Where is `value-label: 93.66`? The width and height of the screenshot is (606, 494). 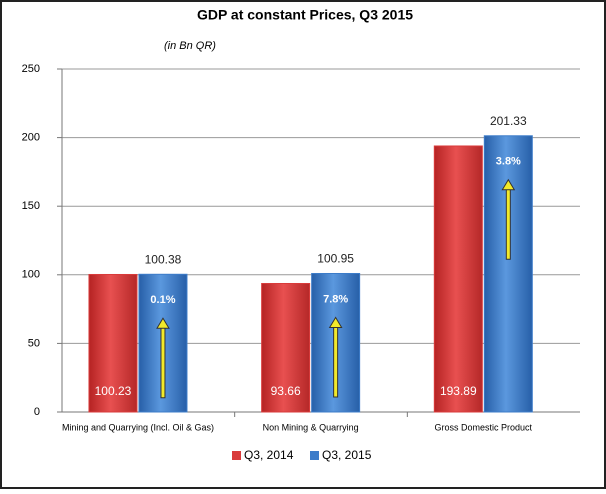 value-label: 93.66 is located at coordinates (286, 391).